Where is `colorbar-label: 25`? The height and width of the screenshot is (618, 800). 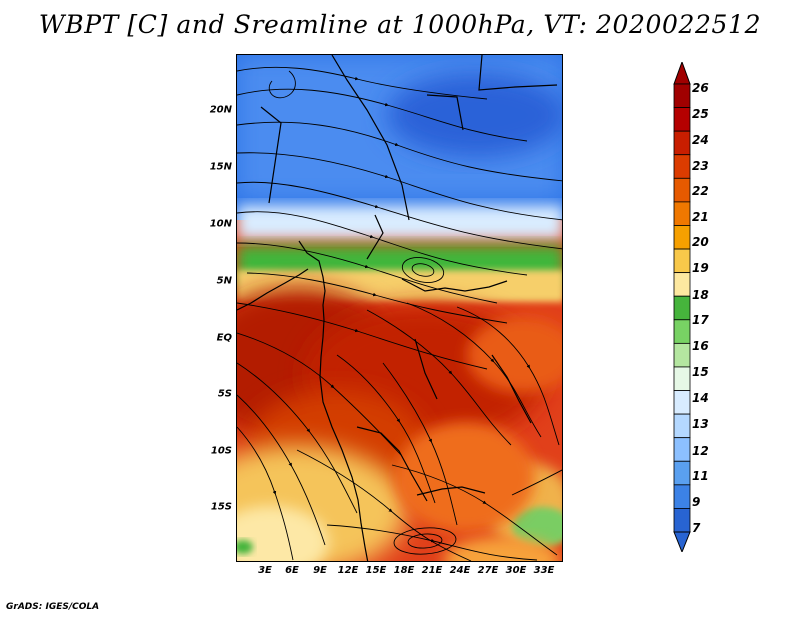 colorbar-label: 25 is located at coordinates (700, 114).